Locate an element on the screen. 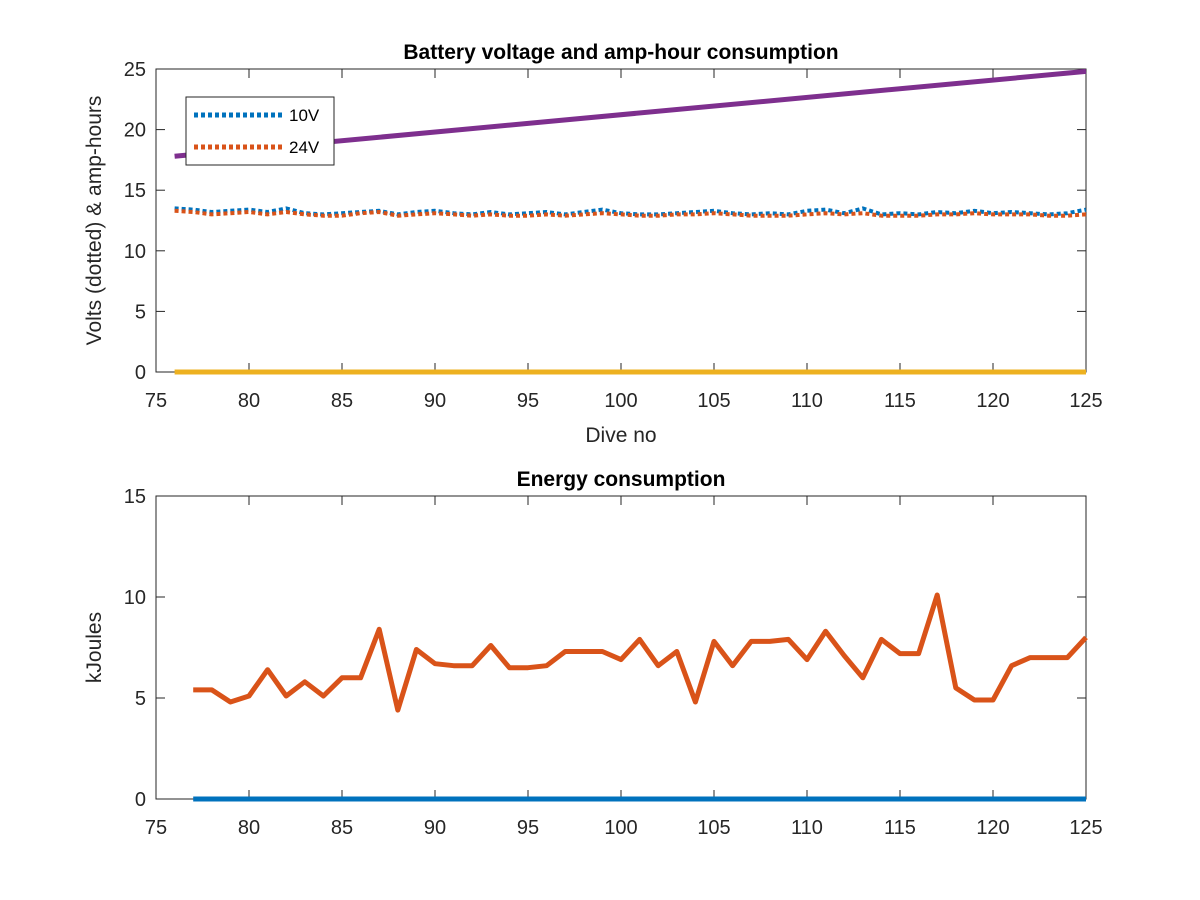 The height and width of the screenshot is (900, 1200). y-axis-label: Volts (dotted) & amp-hours is located at coordinates (94, 221).